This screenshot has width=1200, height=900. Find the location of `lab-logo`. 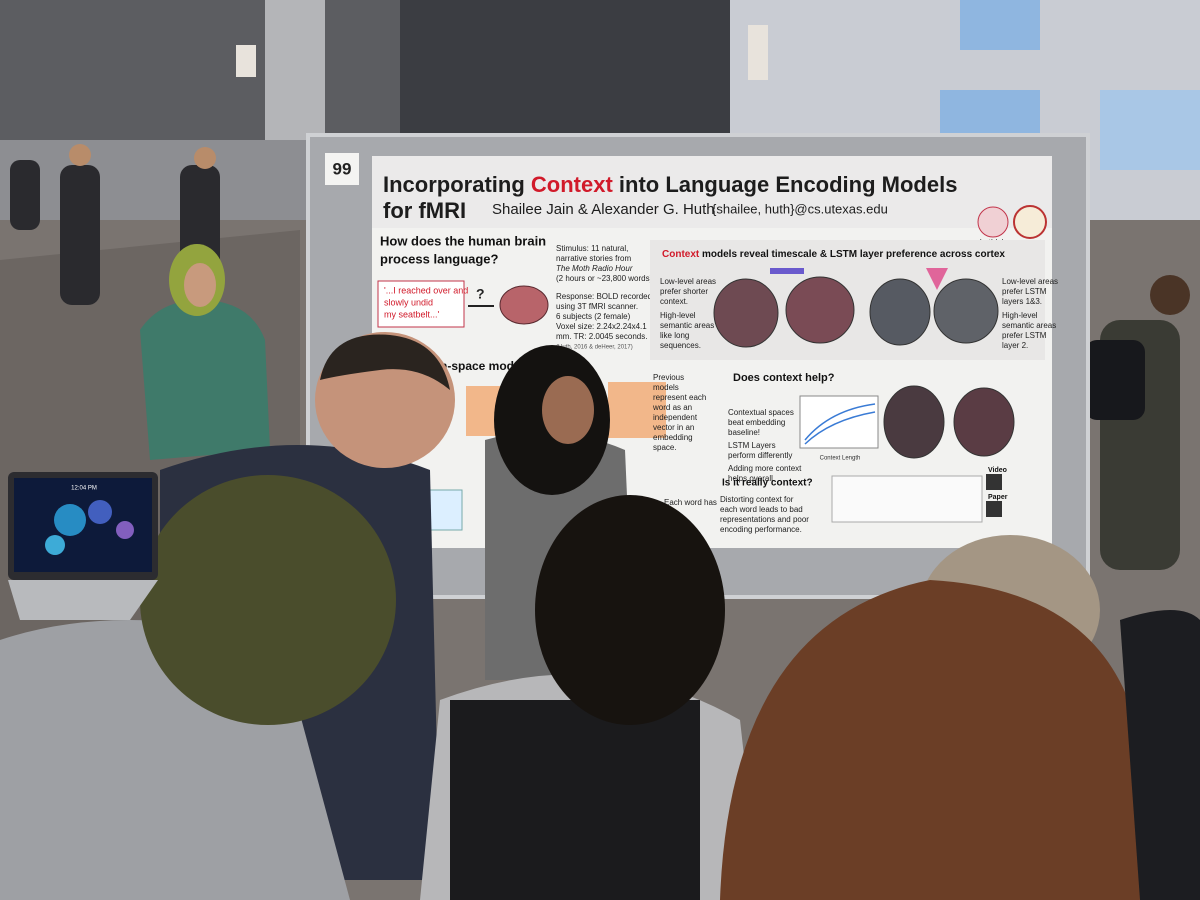

lab-logo is located at coordinates (993, 222).